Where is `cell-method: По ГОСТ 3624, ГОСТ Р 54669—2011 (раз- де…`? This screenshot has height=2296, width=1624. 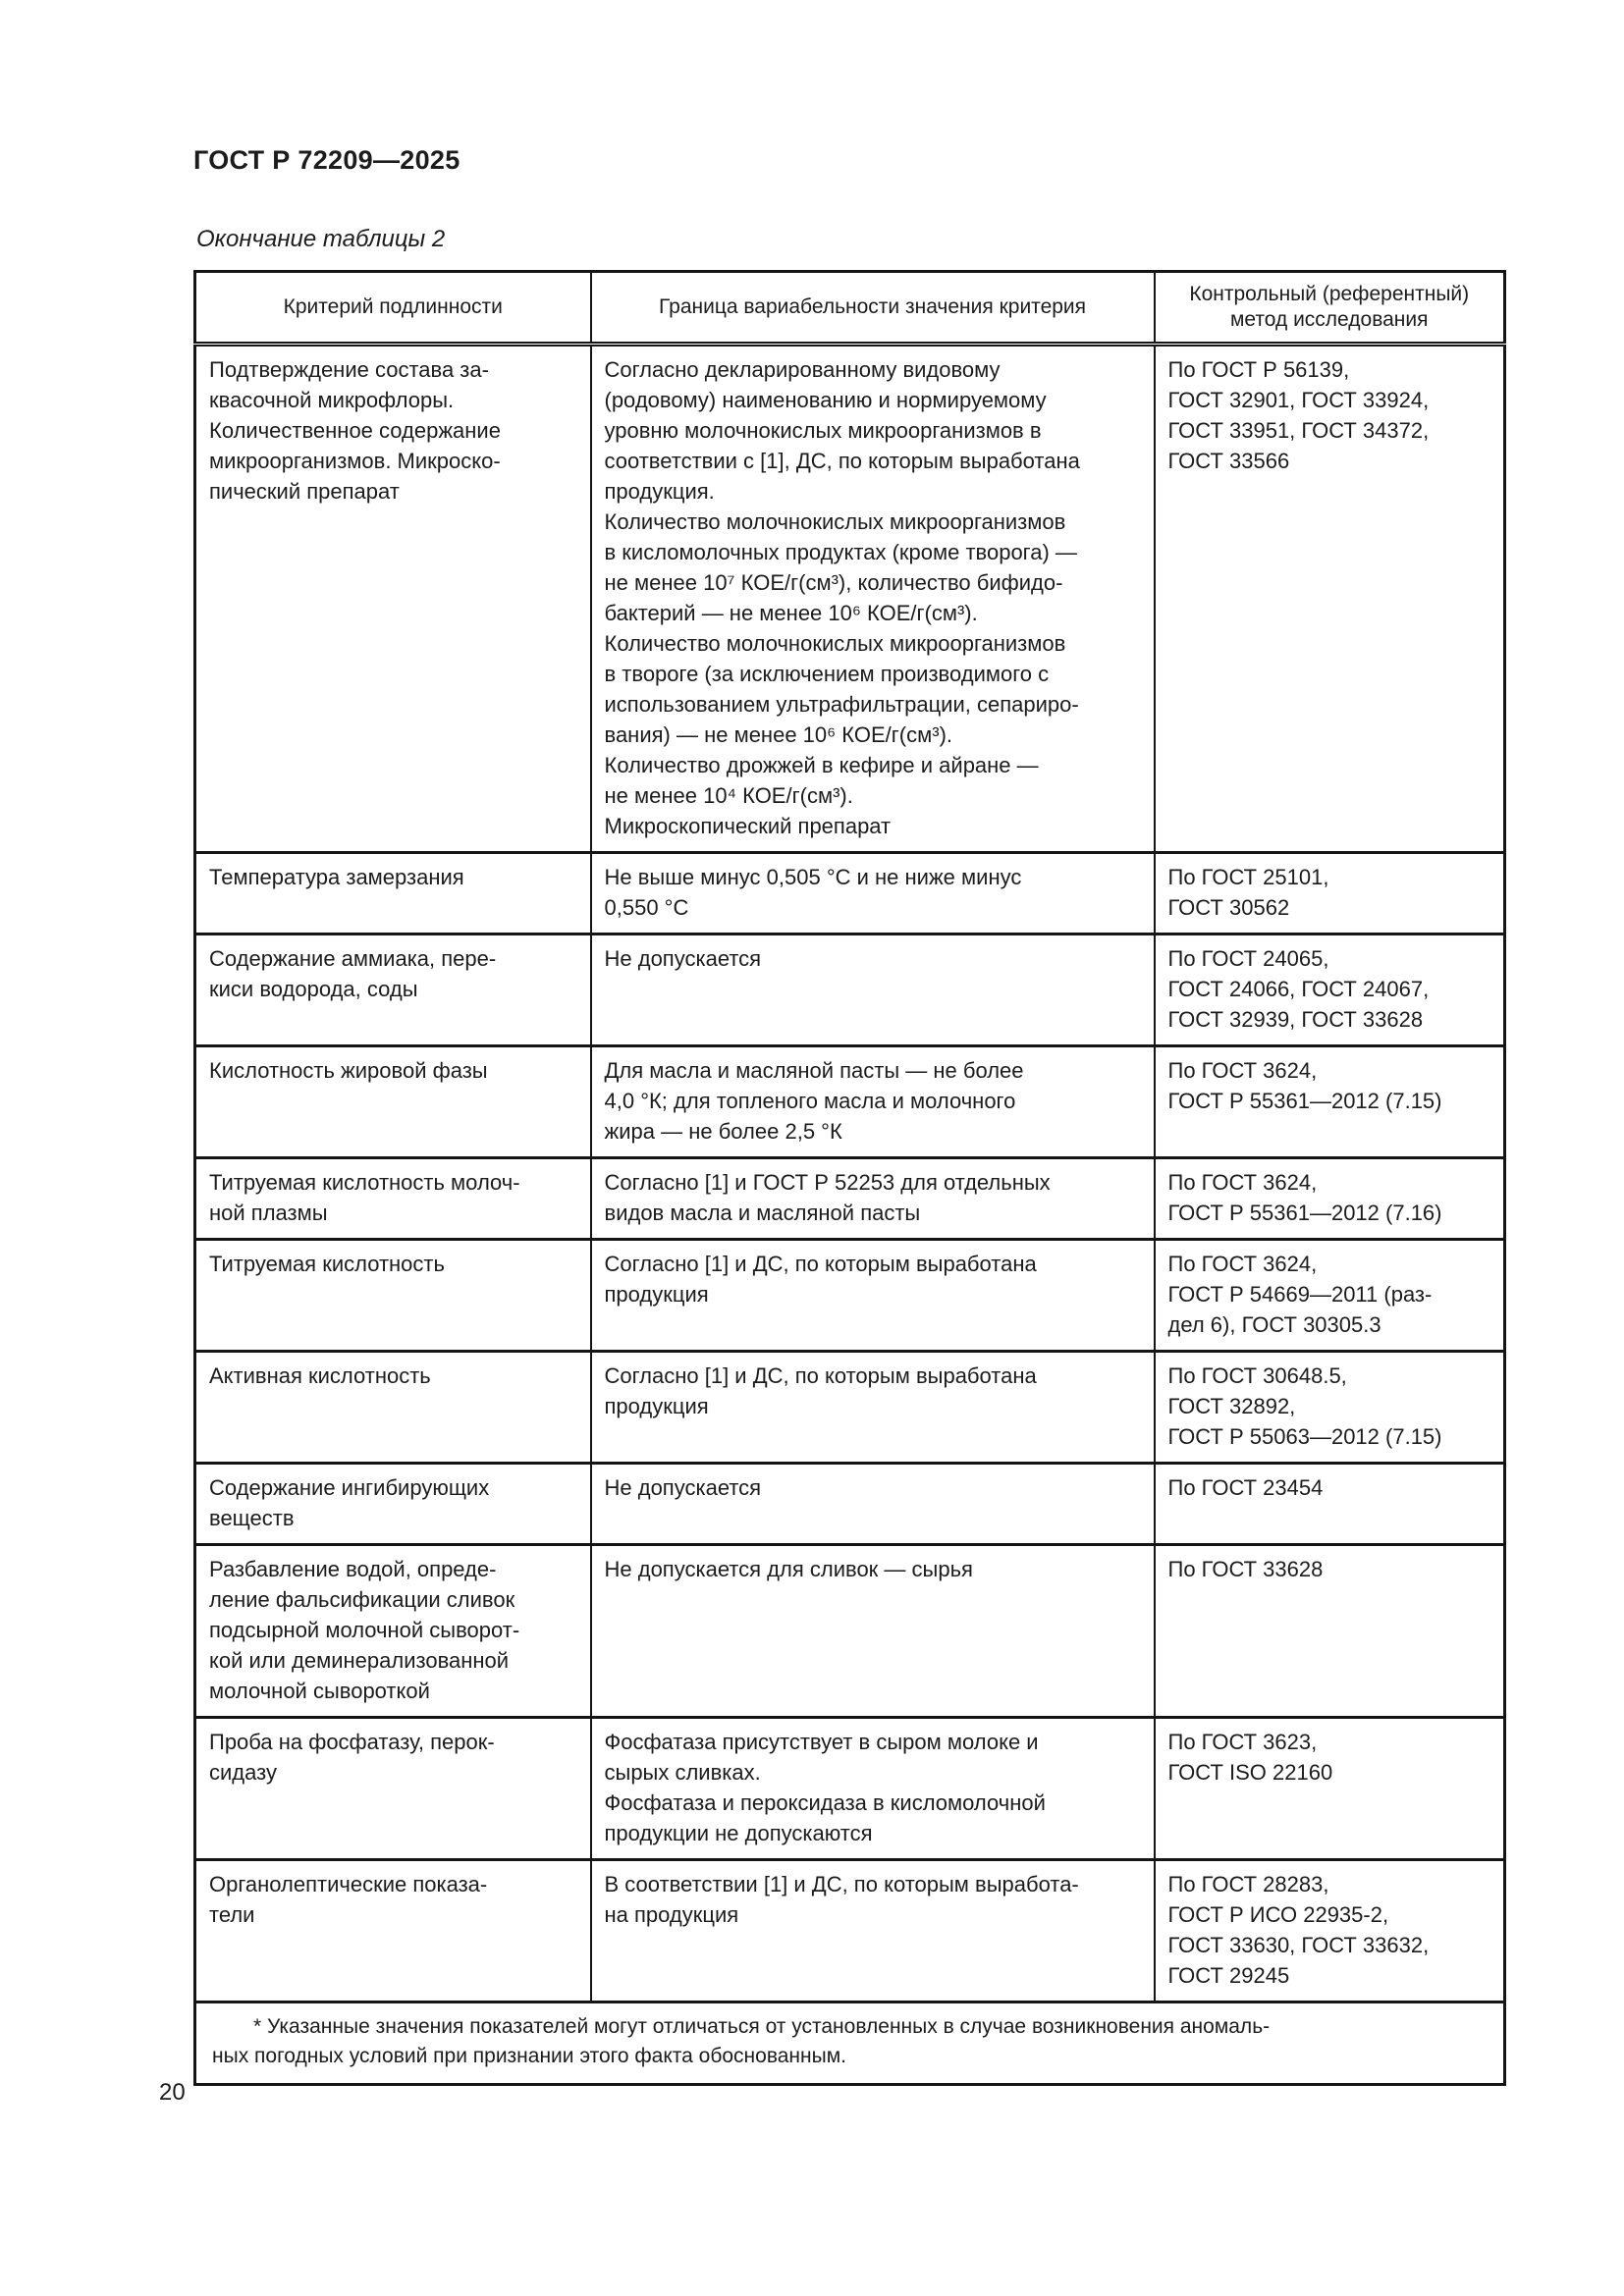
cell-method: По ГОСТ 3624, ГОСТ Р 54669—2011 (раз- де… is located at coordinates (1329, 1296).